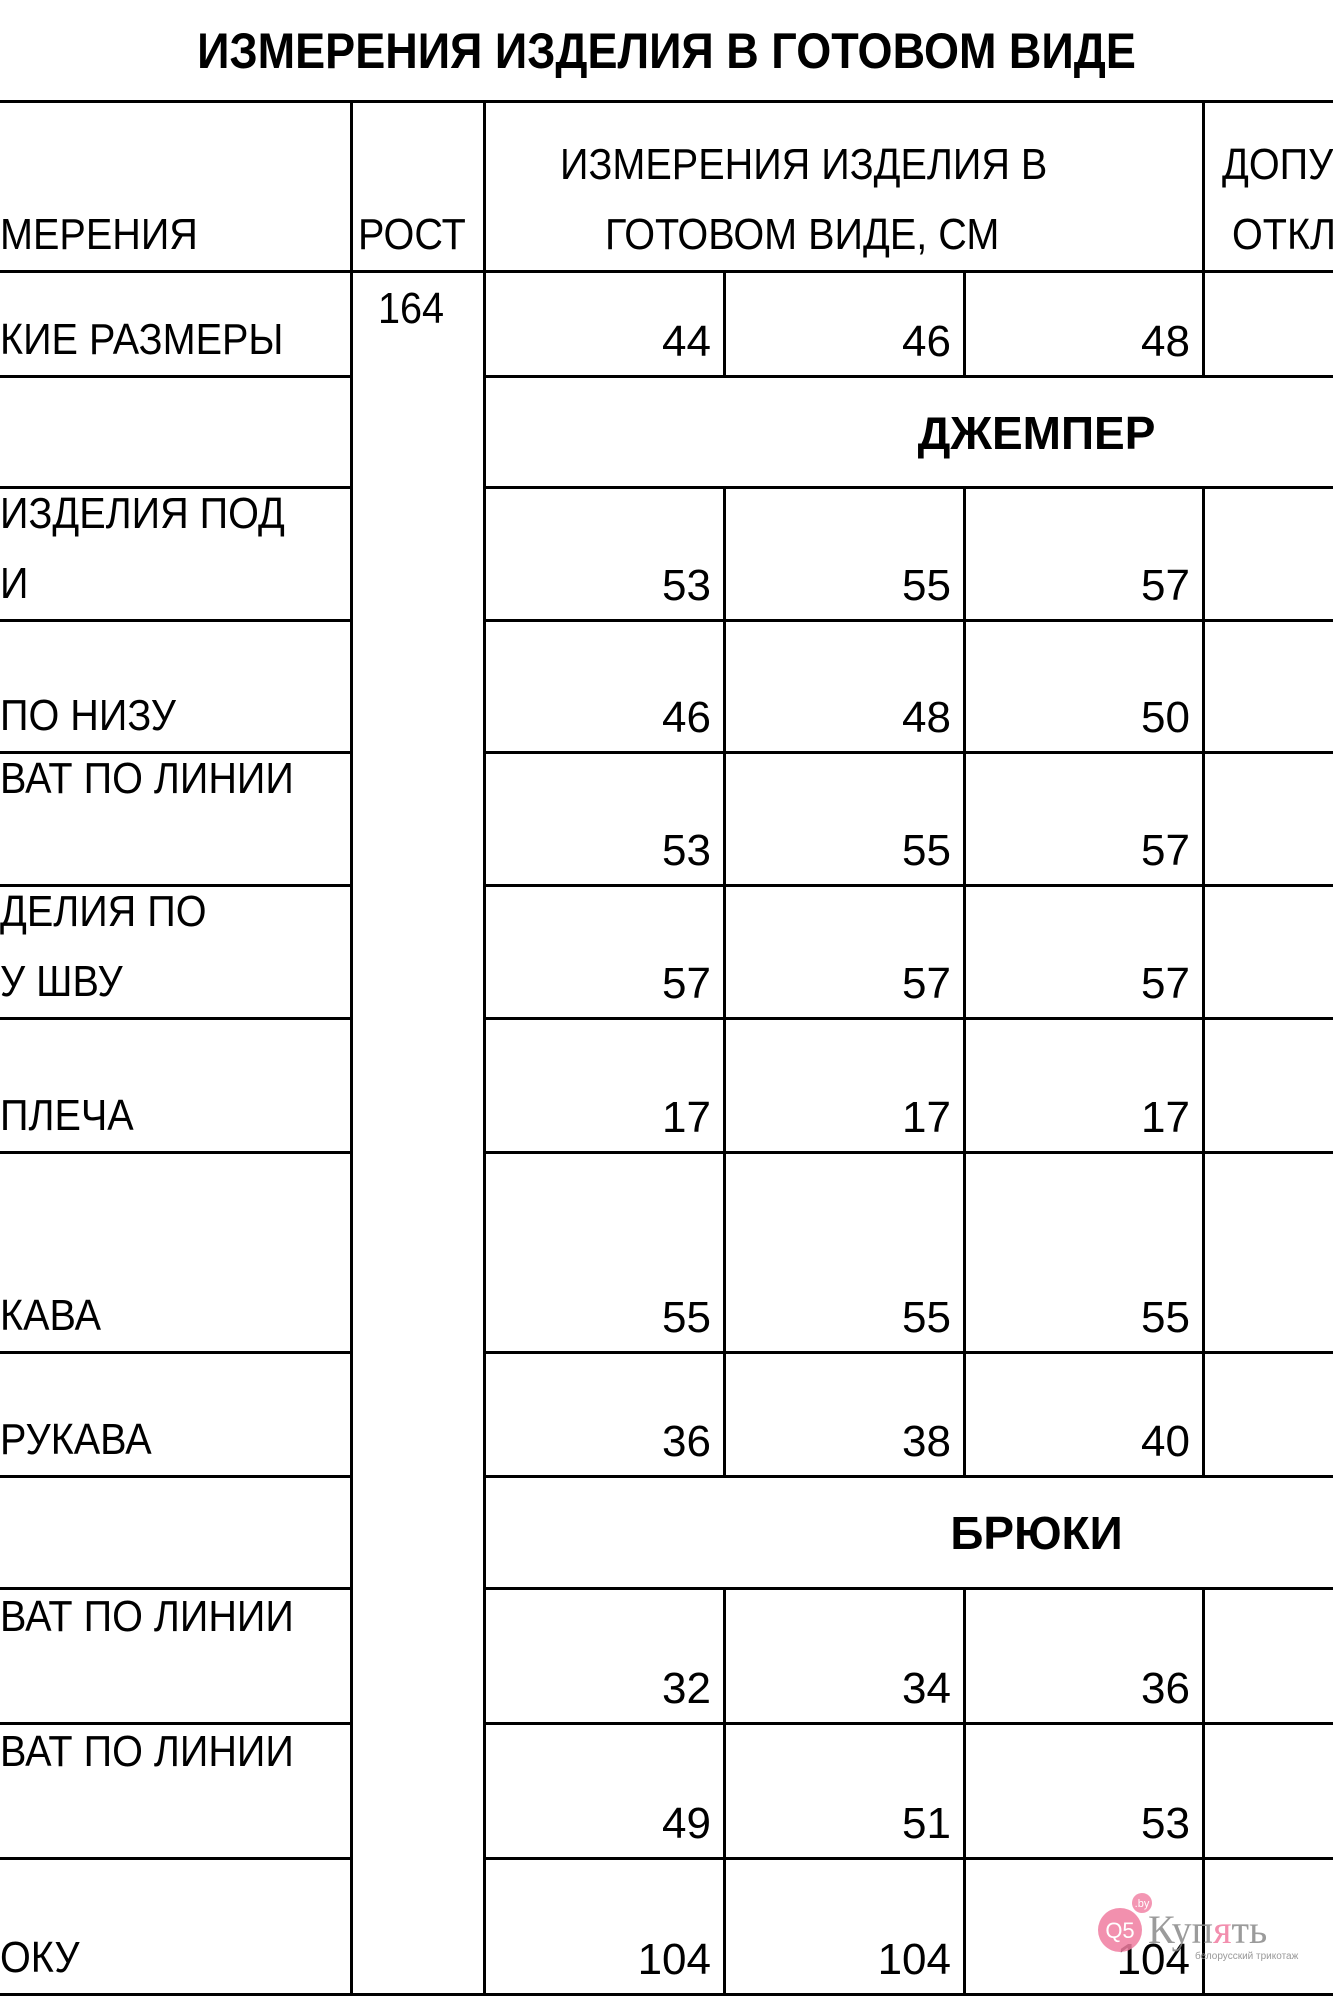  Describe the element at coordinates (40, 1957) in the screenshot. I see `row-label-line2: ОКУ` at that location.